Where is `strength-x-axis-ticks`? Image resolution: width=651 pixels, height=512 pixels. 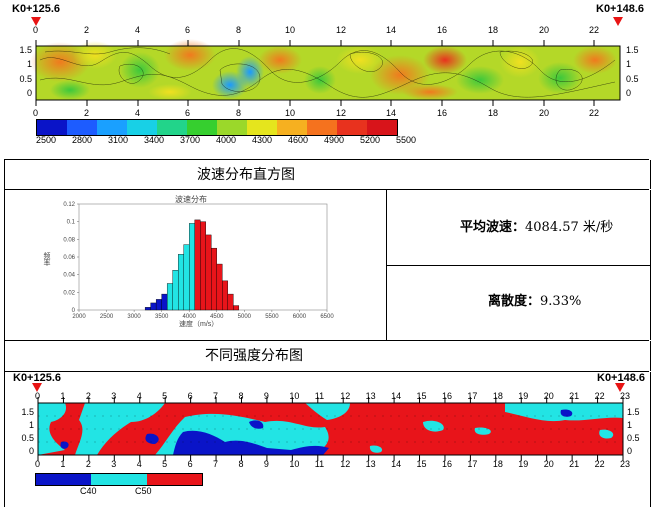
strength-x-axis-ticks is located at coordinates (330, 429).